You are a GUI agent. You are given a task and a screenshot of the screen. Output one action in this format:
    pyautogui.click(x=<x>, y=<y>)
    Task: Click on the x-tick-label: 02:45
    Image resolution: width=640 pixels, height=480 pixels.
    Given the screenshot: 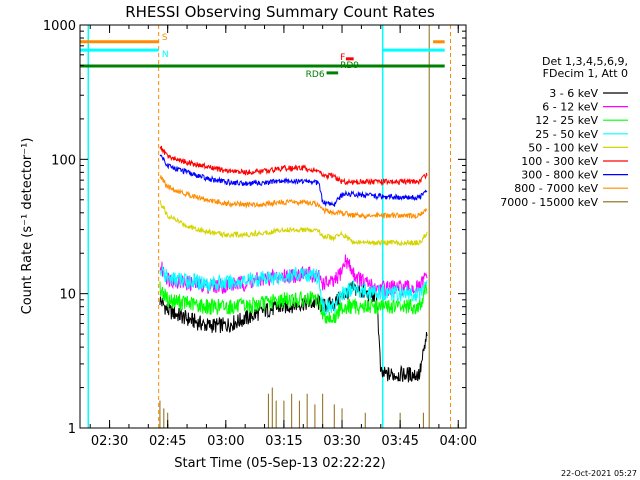 What is the action you would take?
    pyautogui.click(x=167, y=441)
    